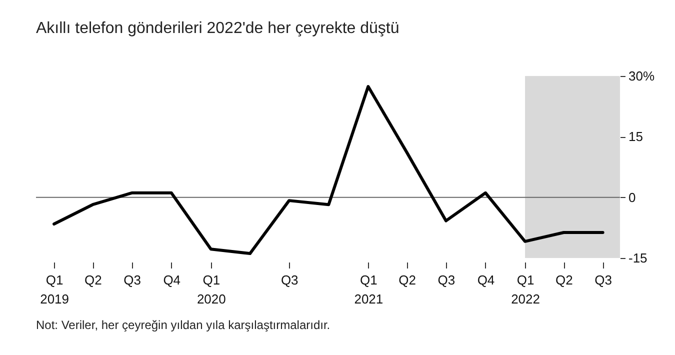 This screenshot has height=355, width=675. What do you see at coordinates (369, 289) in the screenshot?
I see `x-tick-label: Q1 2021` at bounding box center [369, 289].